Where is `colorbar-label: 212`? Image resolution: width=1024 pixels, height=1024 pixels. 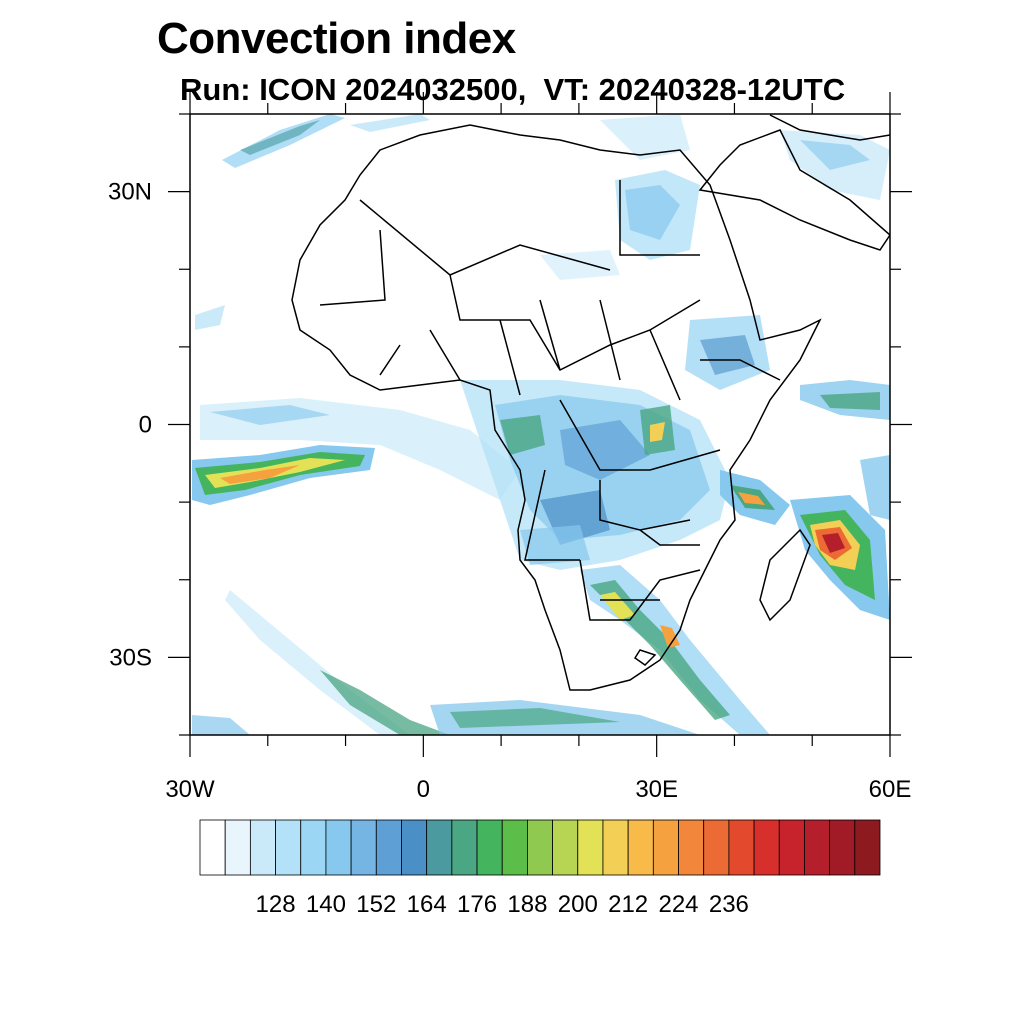 colorbar-label: 212 is located at coordinates (628, 904).